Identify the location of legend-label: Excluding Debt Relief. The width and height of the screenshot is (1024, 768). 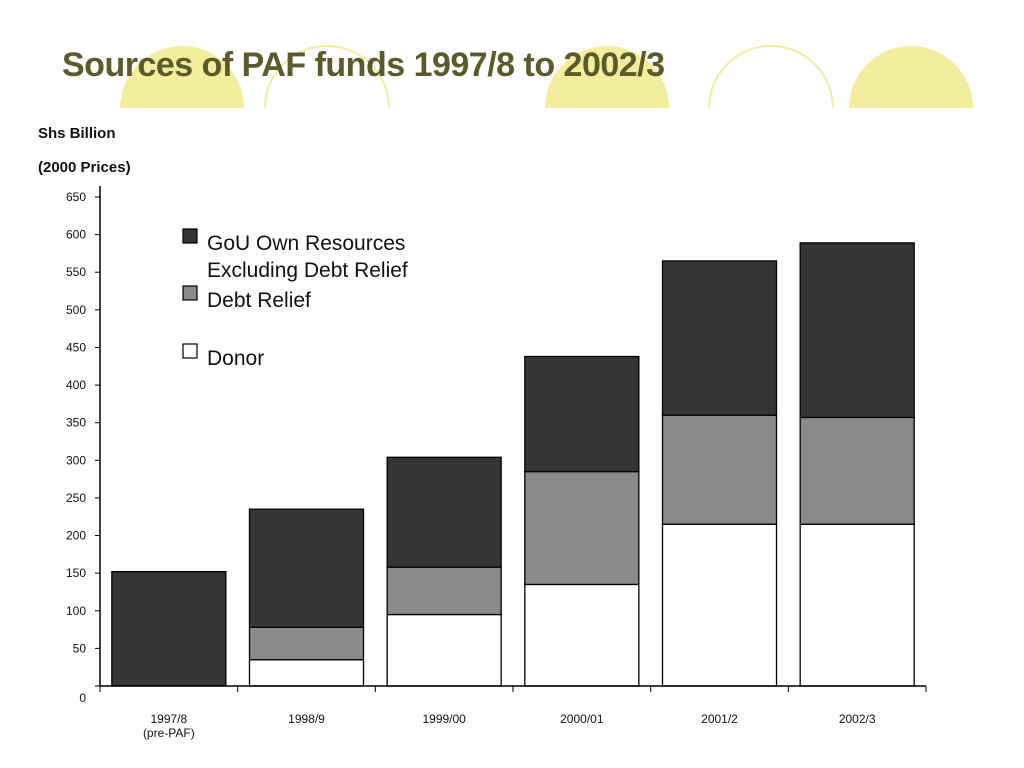
(307, 270).